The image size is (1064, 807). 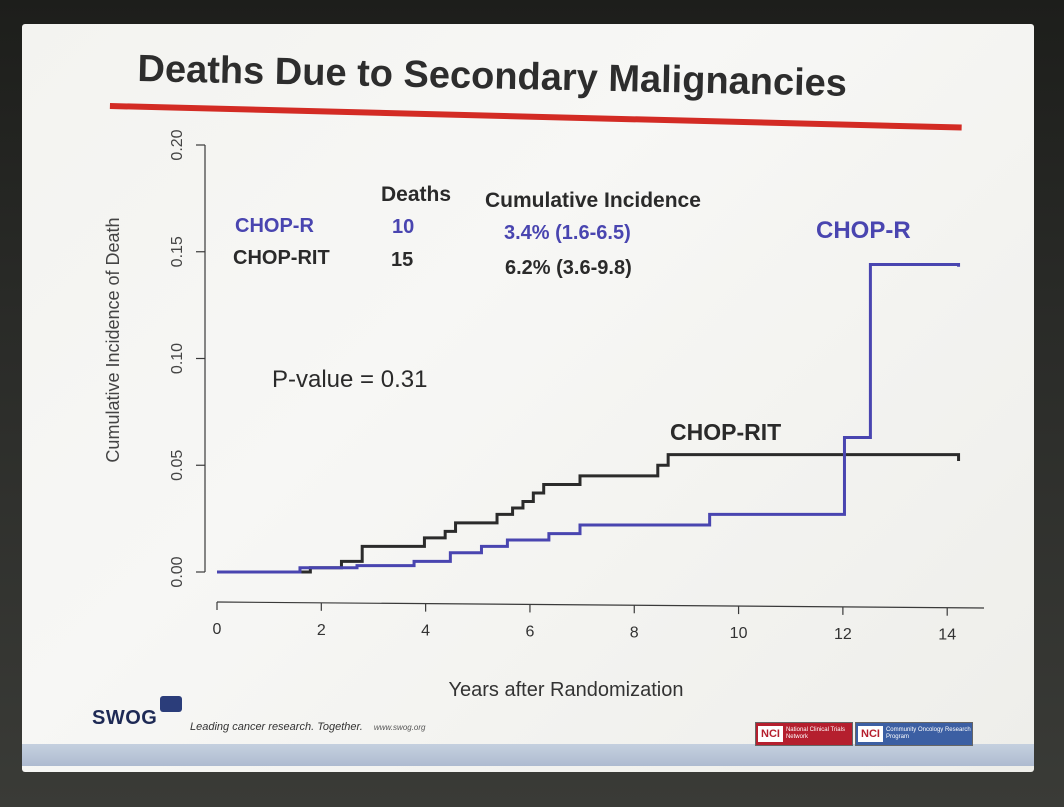 What do you see at coordinates (529, 631) in the screenshot?
I see `x-tick-label: 6` at bounding box center [529, 631].